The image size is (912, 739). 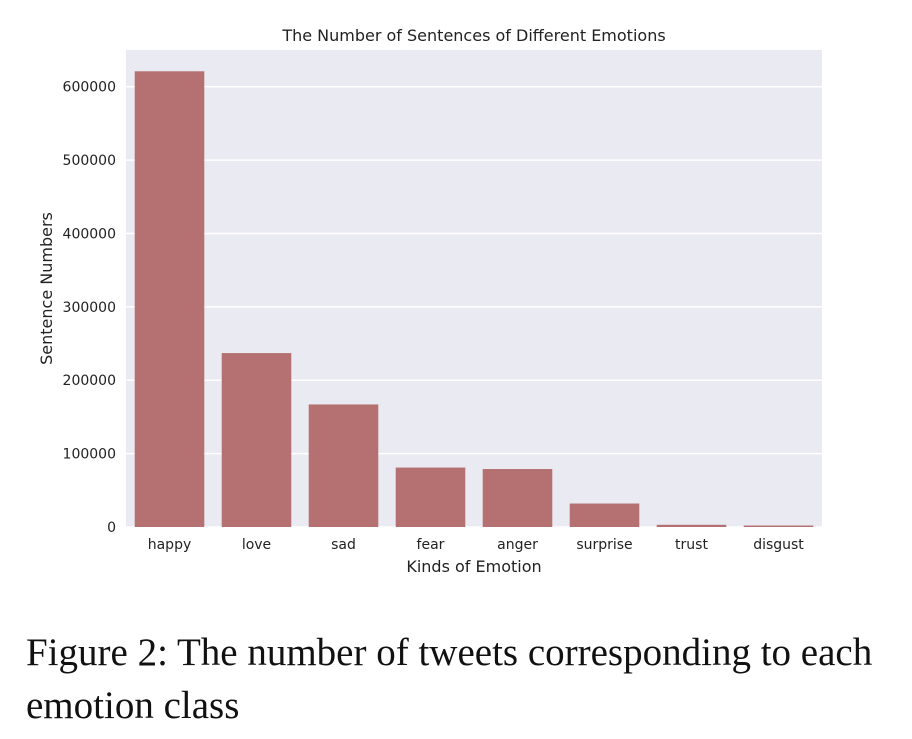 What do you see at coordinates (89, 161) in the screenshot?
I see `y-tick-label: 500000` at bounding box center [89, 161].